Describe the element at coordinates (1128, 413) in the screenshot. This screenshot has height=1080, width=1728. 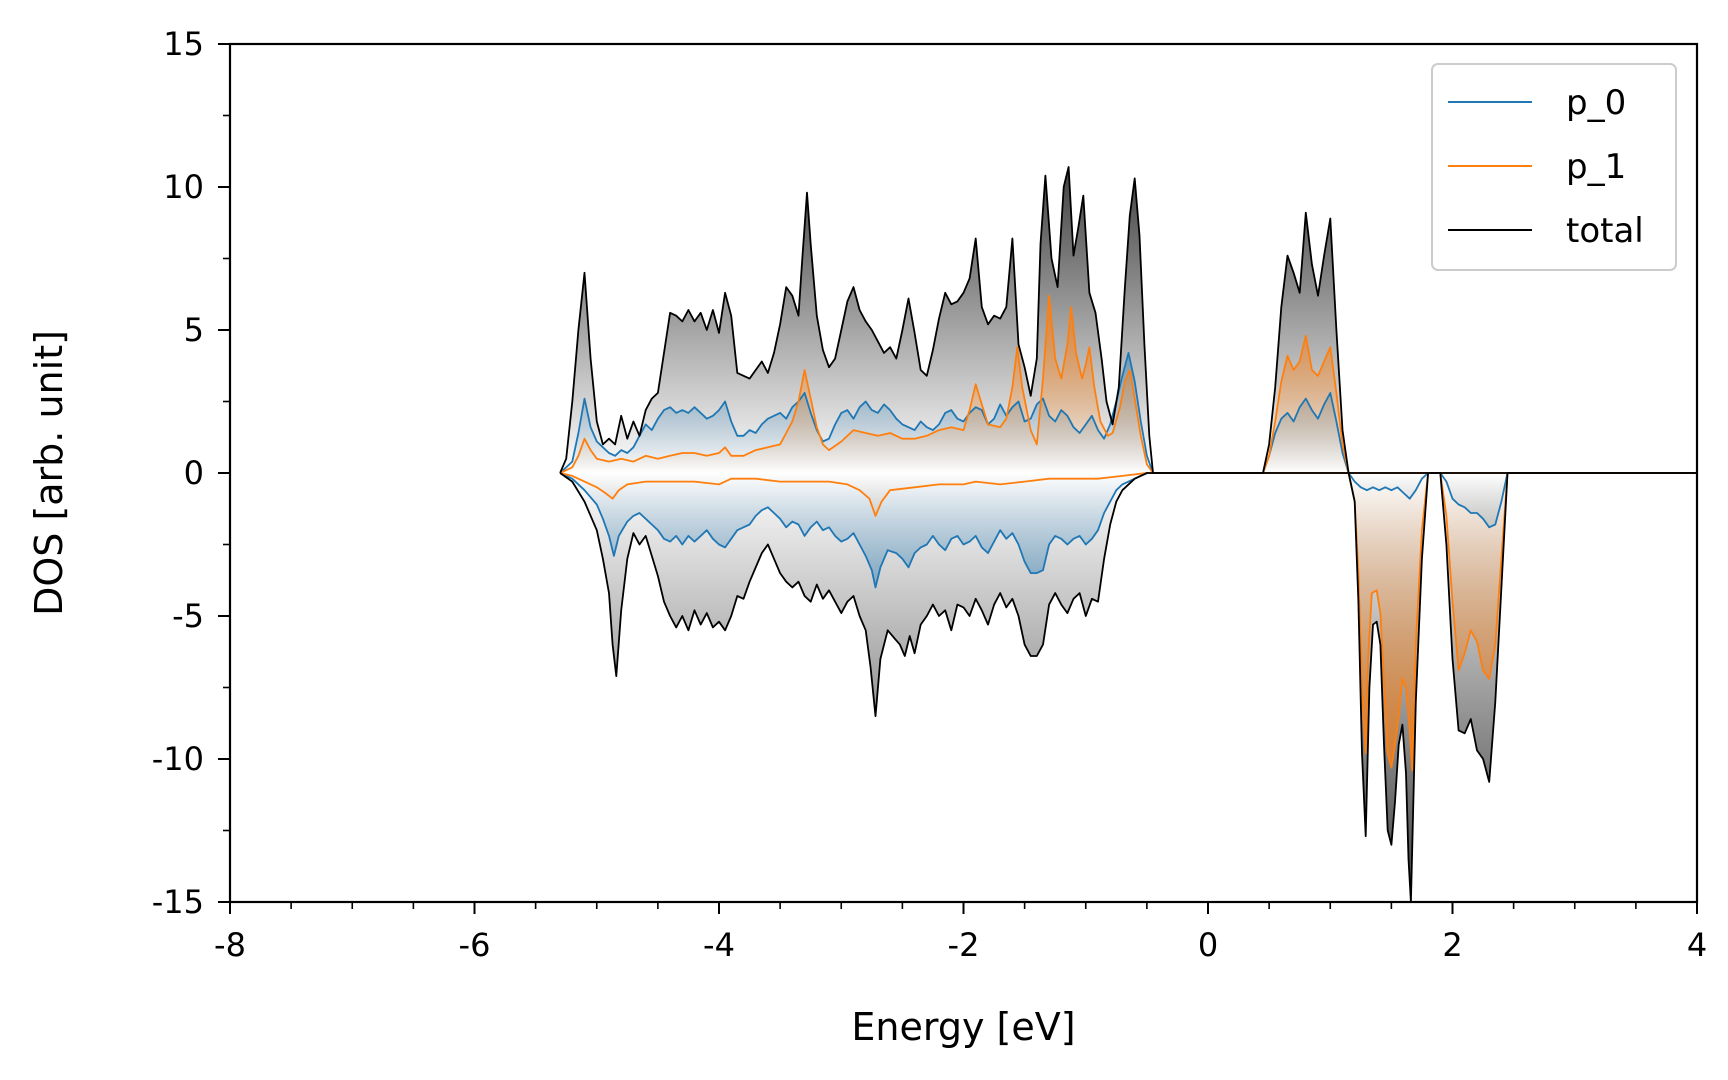
I see `line-p0-up` at that location.